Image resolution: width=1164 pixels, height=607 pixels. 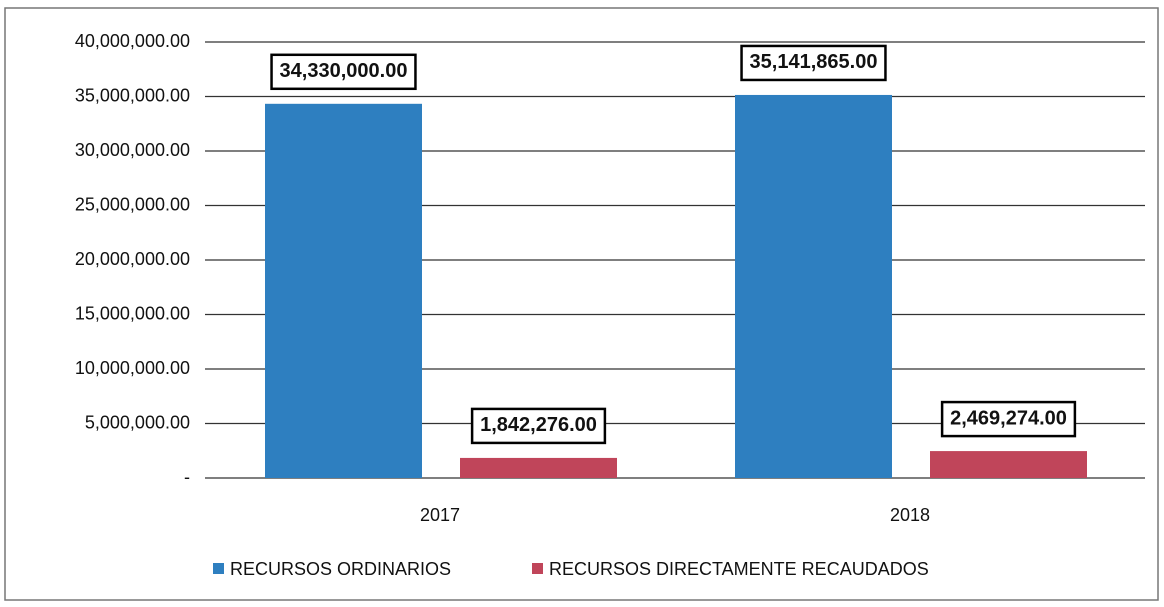 What do you see at coordinates (910, 515) in the screenshot?
I see `x-tick-label: 2018` at bounding box center [910, 515].